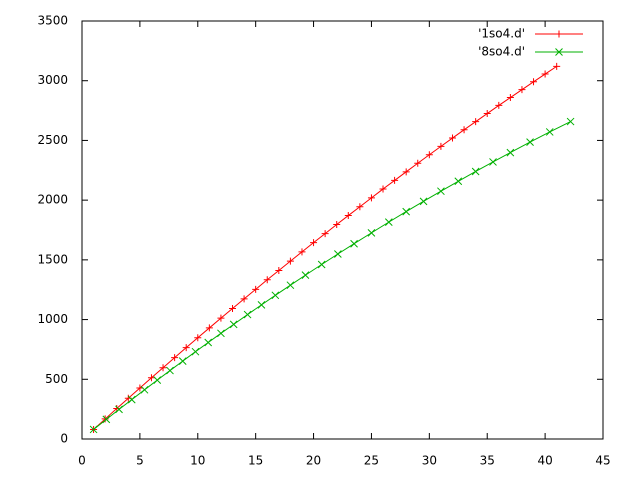  I want to click on x-tick-label: 15, so click(255, 461).